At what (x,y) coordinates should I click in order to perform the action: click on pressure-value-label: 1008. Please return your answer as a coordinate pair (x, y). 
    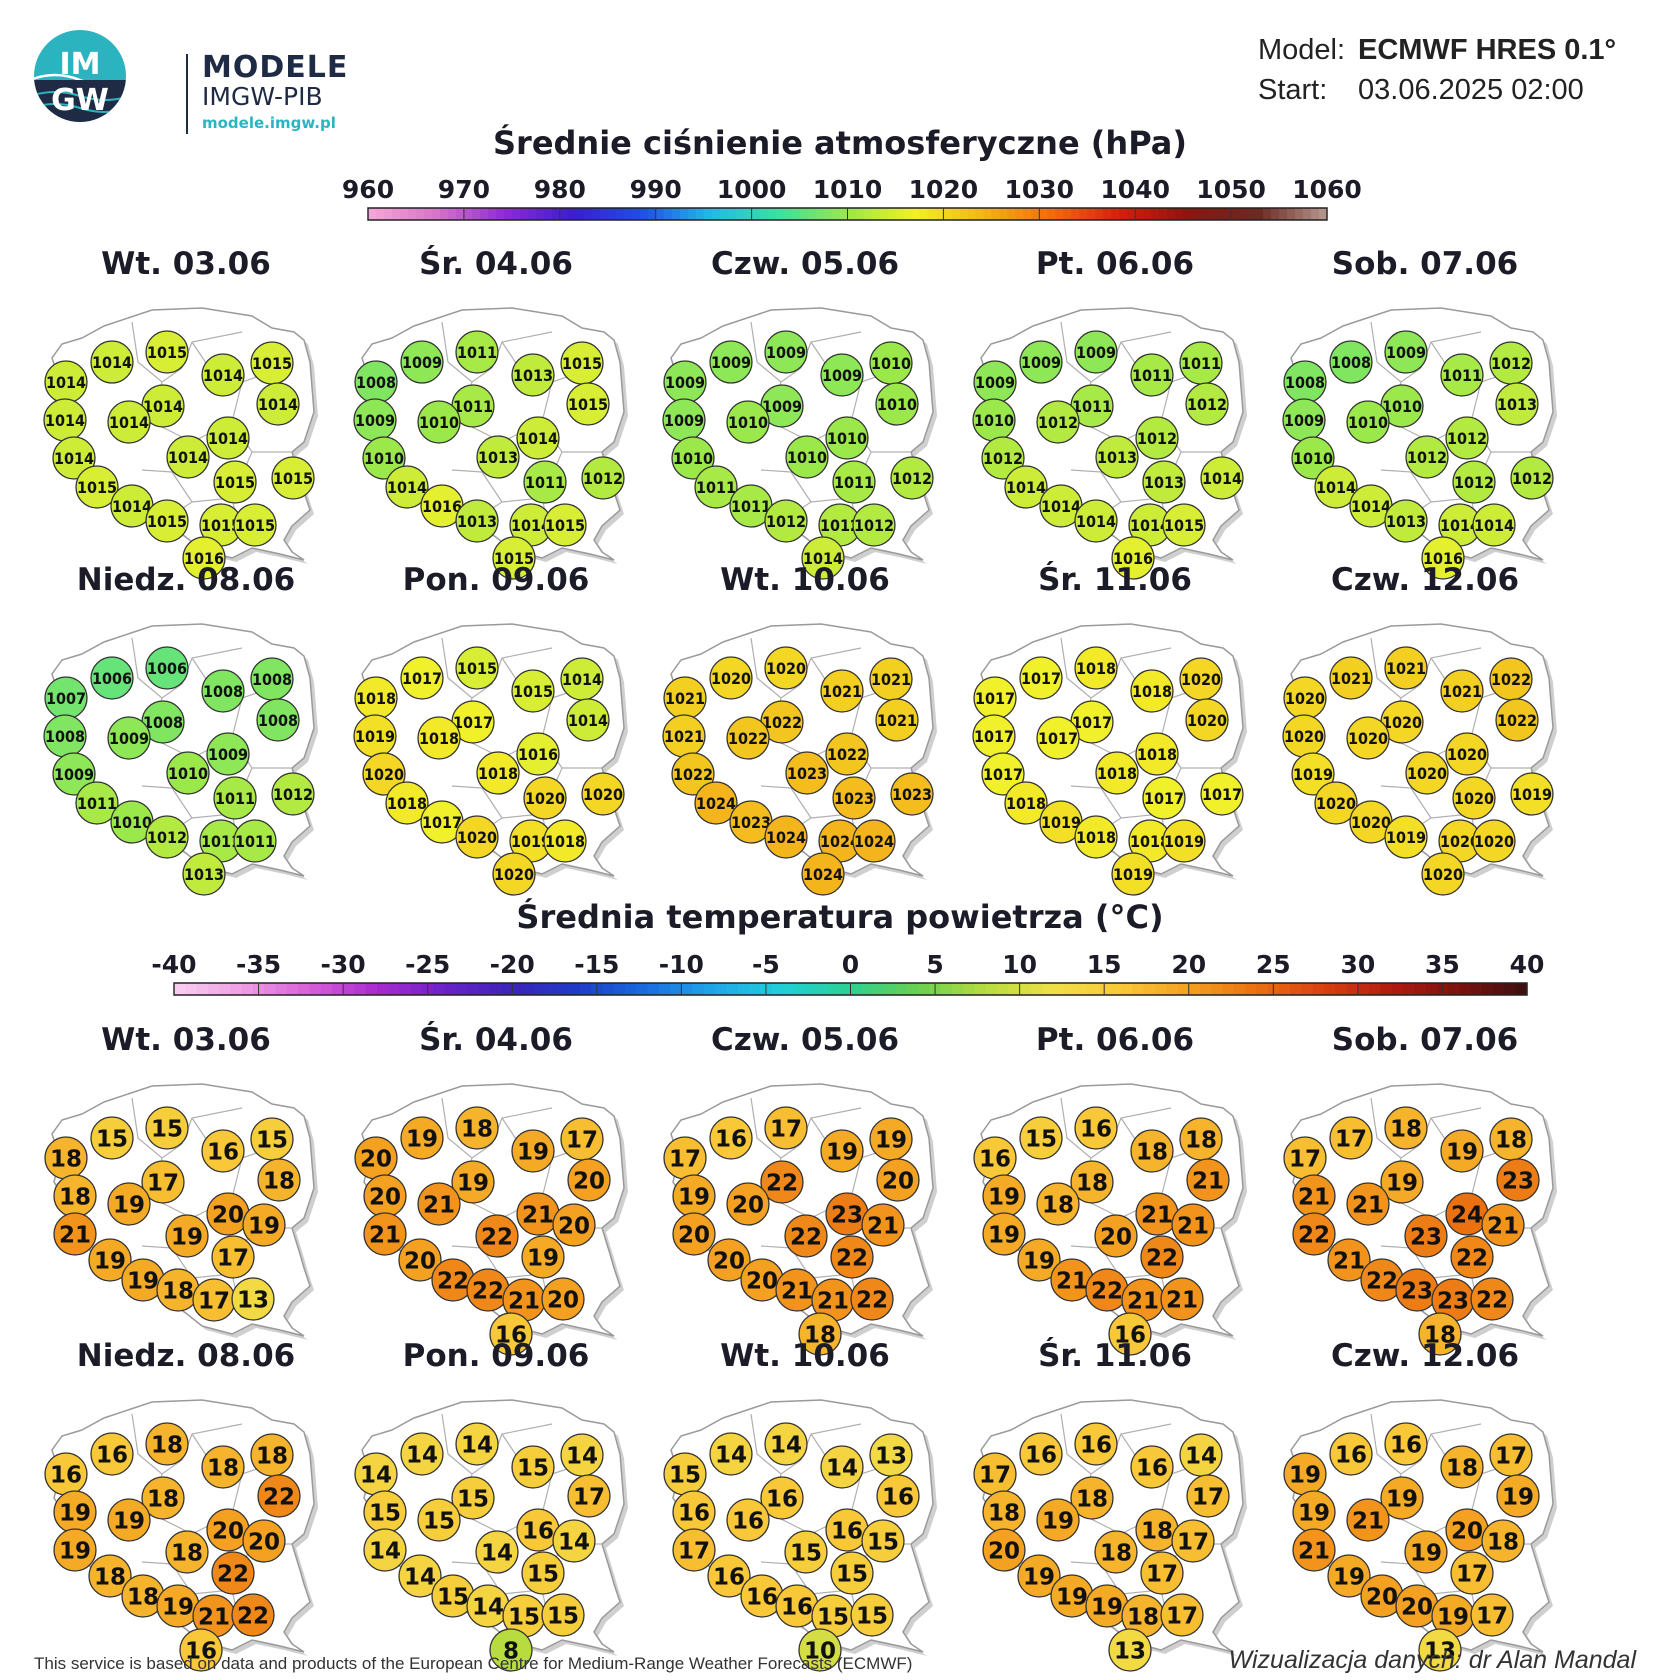
    Looking at the image, I should click on (272, 679).